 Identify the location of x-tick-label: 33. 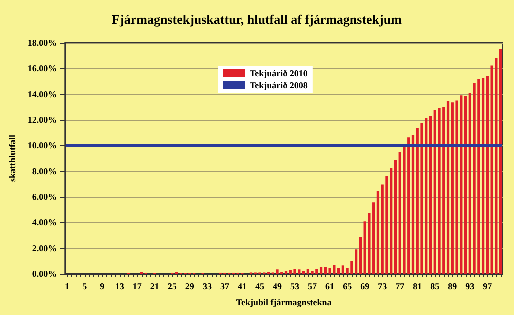
(207, 287).